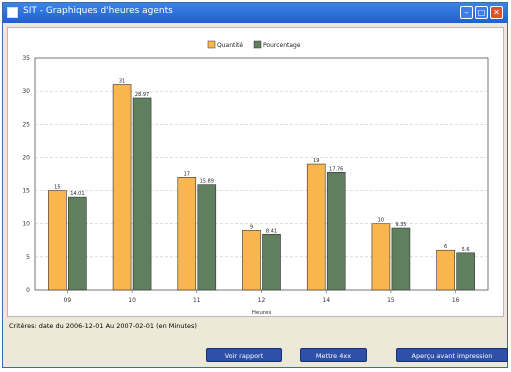  What do you see at coordinates (381, 221) in the screenshot?
I see `bar-value-label: 10` at bounding box center [381, 221].